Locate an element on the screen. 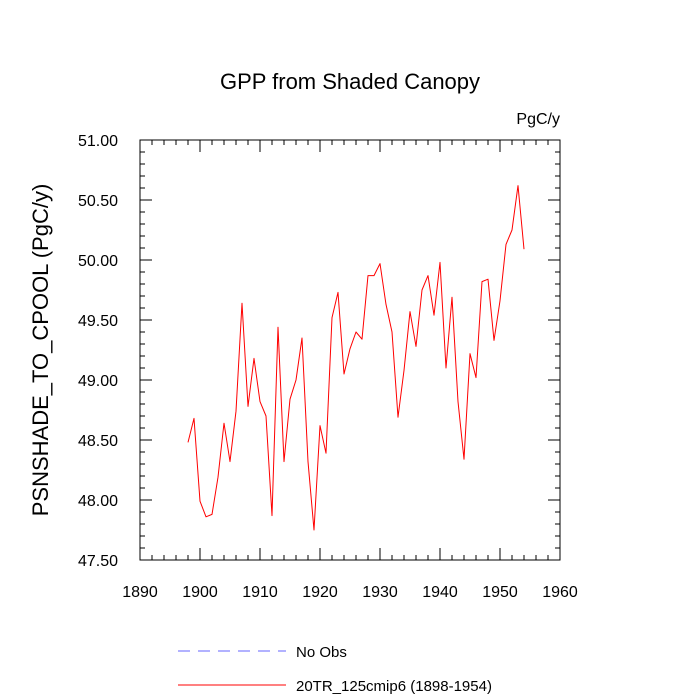 The width and height of the screenshot is (700, 700). y-tick-label: 51.00 is located at coordinates (98, 141).